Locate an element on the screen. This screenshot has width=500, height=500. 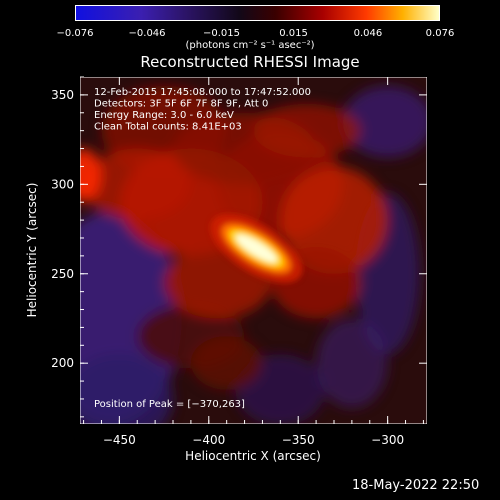
annotation-line: 12-Feb-2015 17:45:08.000 to 17:47:52.000 is located at coordinates (202, 92).